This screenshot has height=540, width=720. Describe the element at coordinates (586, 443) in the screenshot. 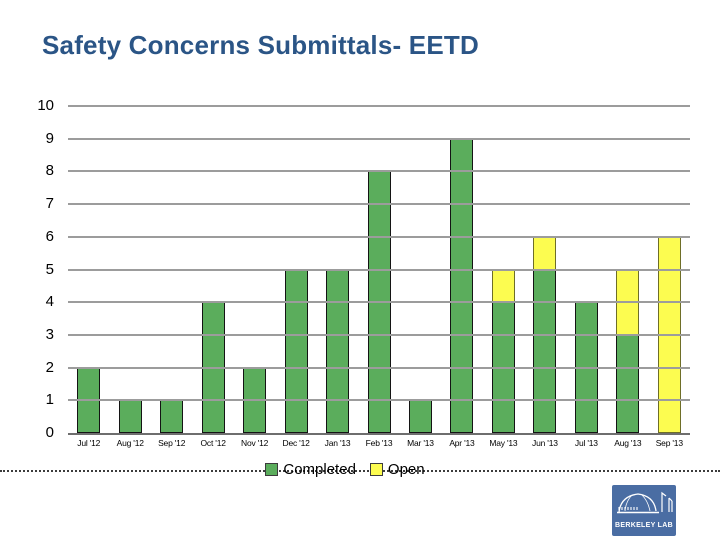

I see `x-tick-label: Jul '13` at that location.